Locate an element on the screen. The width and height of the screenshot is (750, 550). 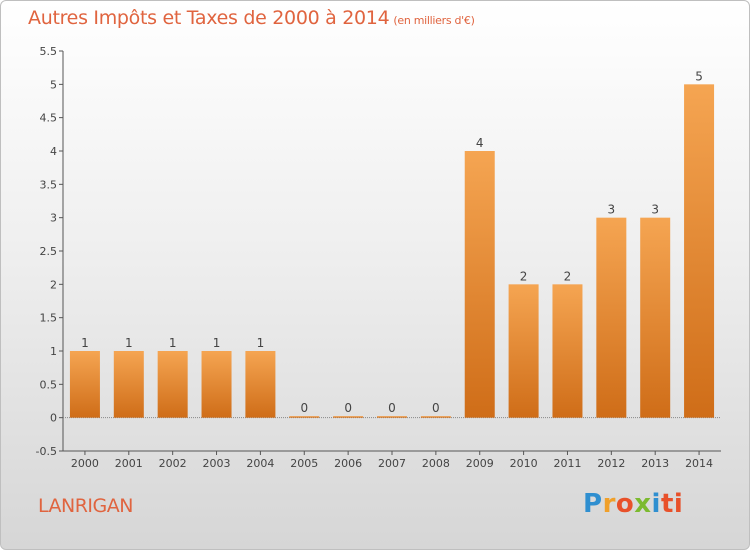
x-tick-label: 2001 is located at coordinates (129, 463).